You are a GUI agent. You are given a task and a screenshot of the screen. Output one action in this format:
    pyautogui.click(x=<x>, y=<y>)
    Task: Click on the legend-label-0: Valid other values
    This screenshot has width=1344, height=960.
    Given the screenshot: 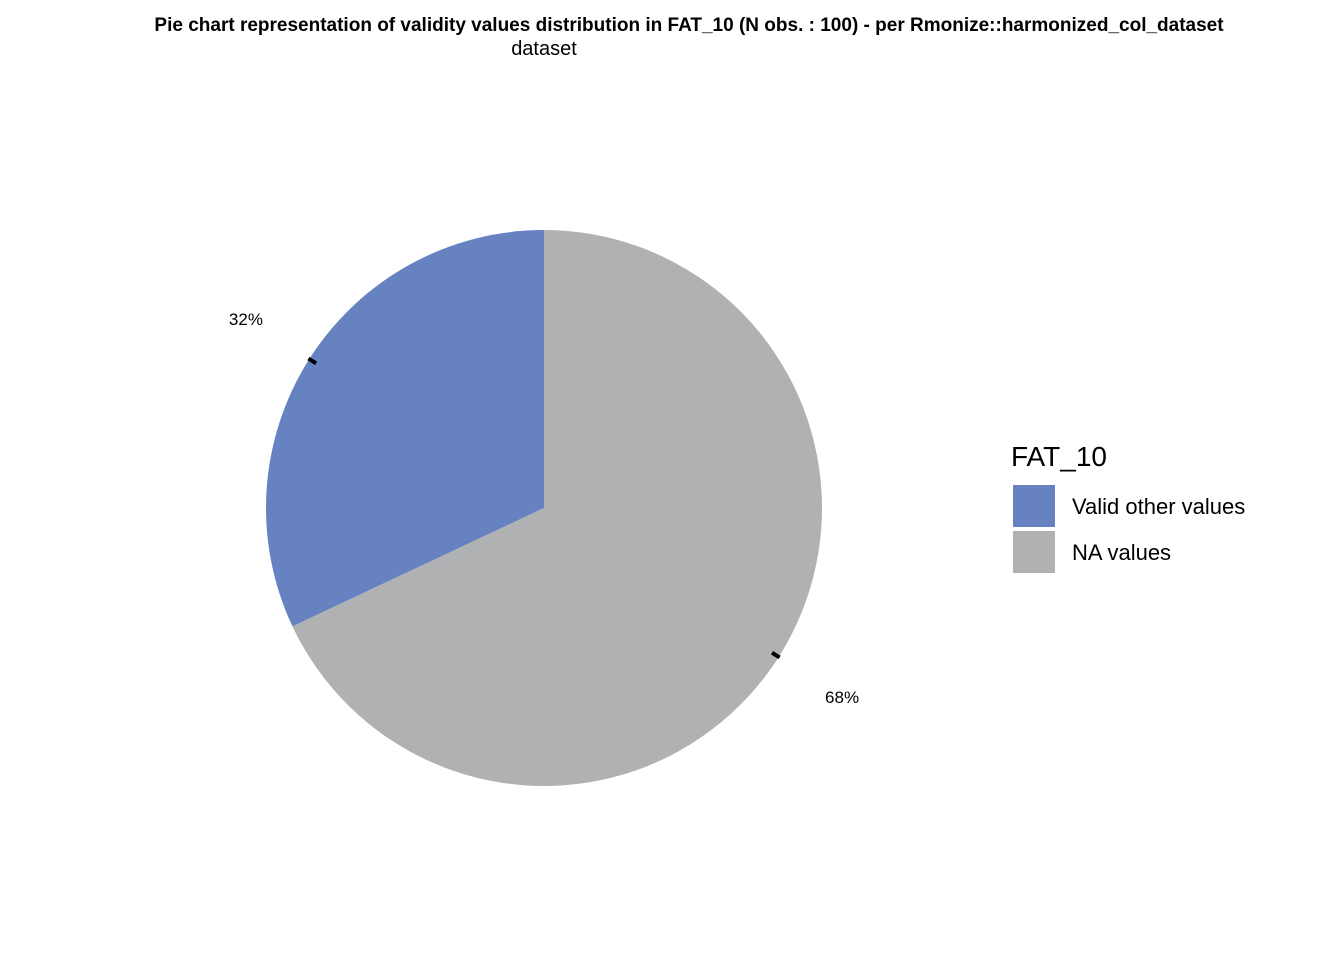 What is the action you would take?
    pyautogui.click(x=1158, y=506)
    